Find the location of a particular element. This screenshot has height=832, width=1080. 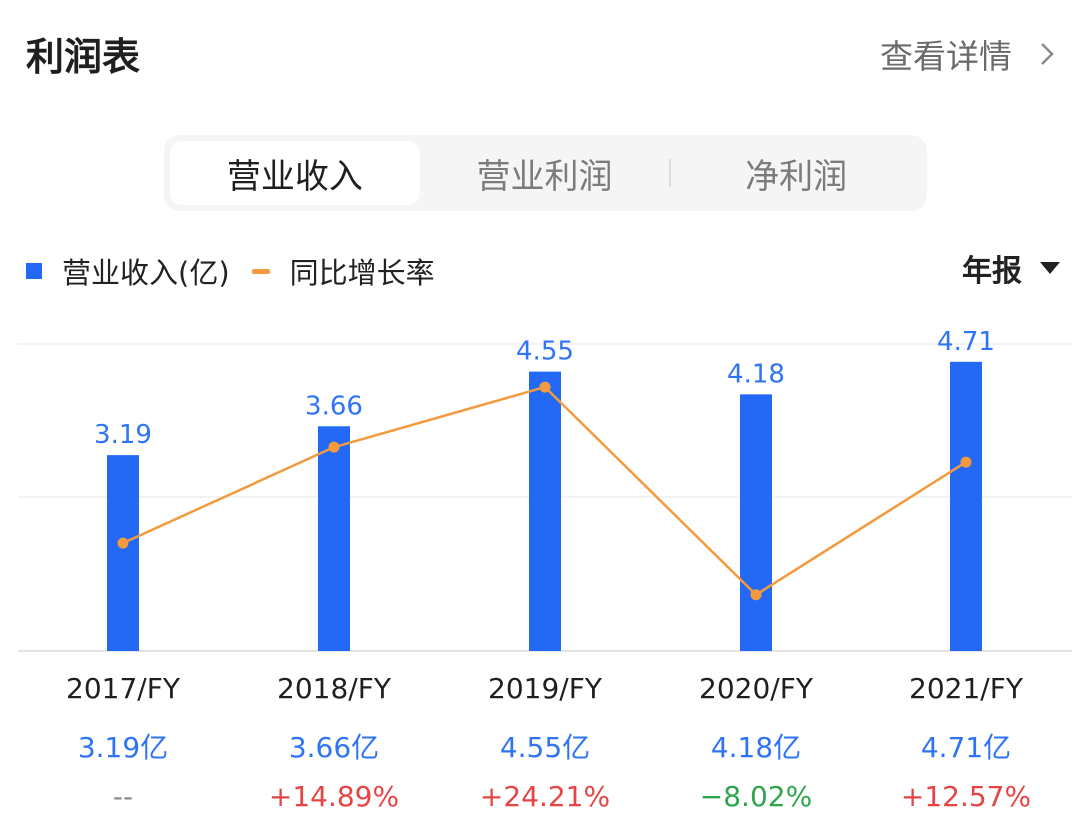

bar-data-label: 4.71 is located at coordinates (966, 343).